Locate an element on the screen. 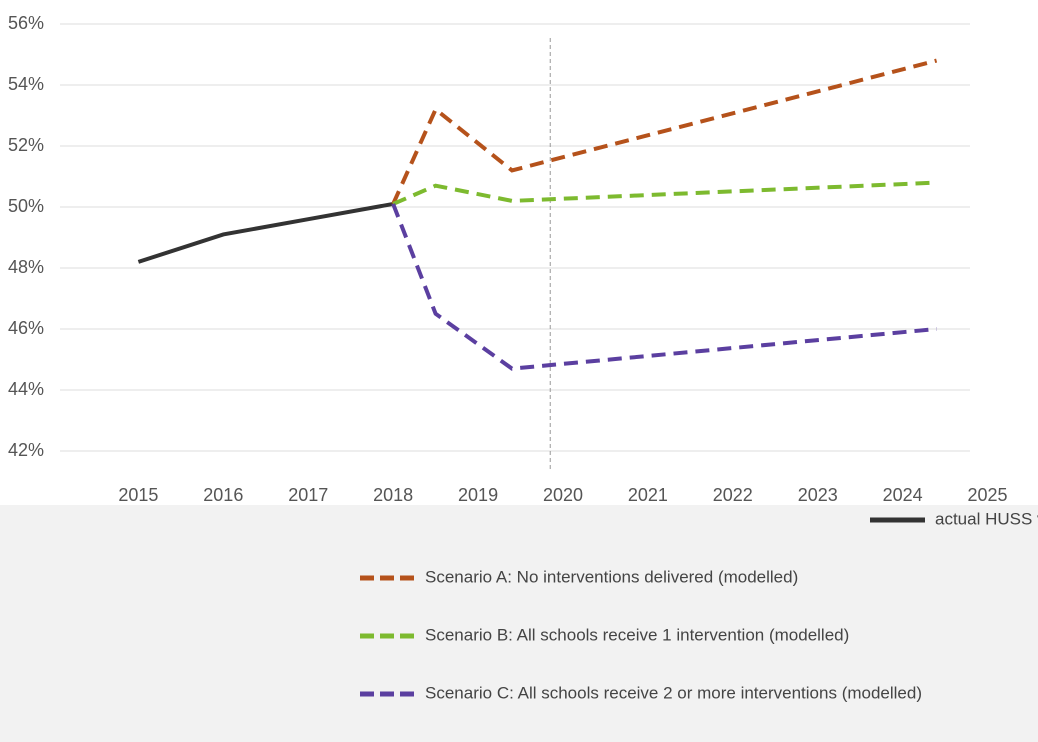 The width and height of the screenshot is (1038, 742). x-tick-label: 2019 is located at coordinates (478, 495).